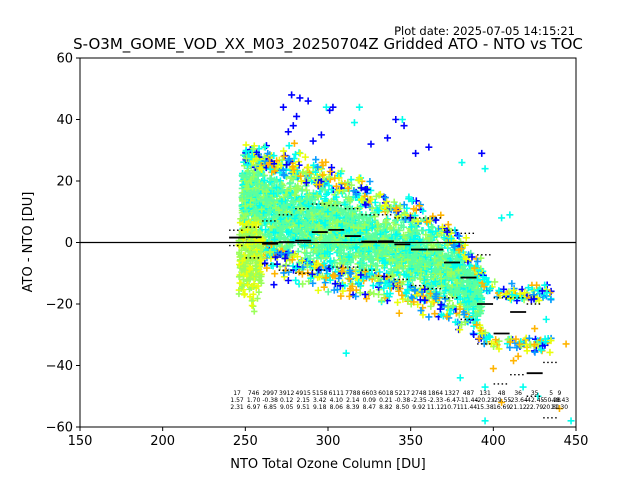  I want to click on stats-stds-value: 11.44, so click(468, 407).